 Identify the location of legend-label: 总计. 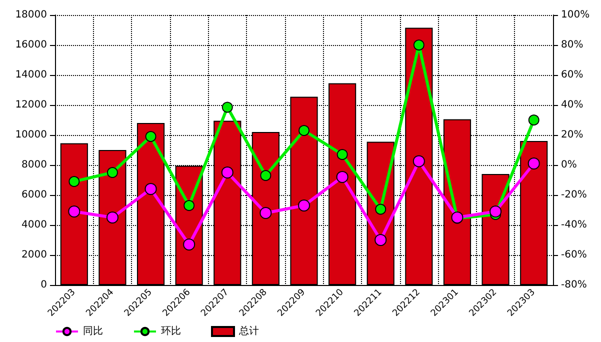
(248, 331).